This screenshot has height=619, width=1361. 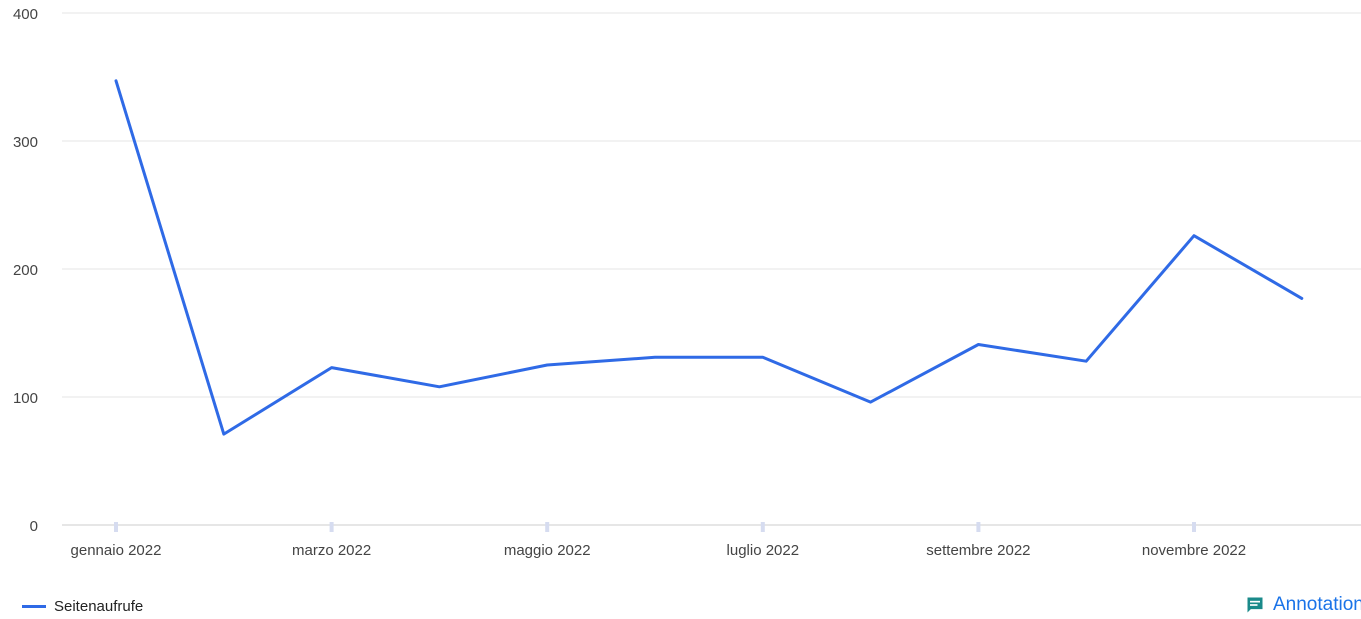 What do you see at coordinates (25, 398) in the screenshot?
I see `y-tick-label-100: 100` at bounding box center [25, 398].